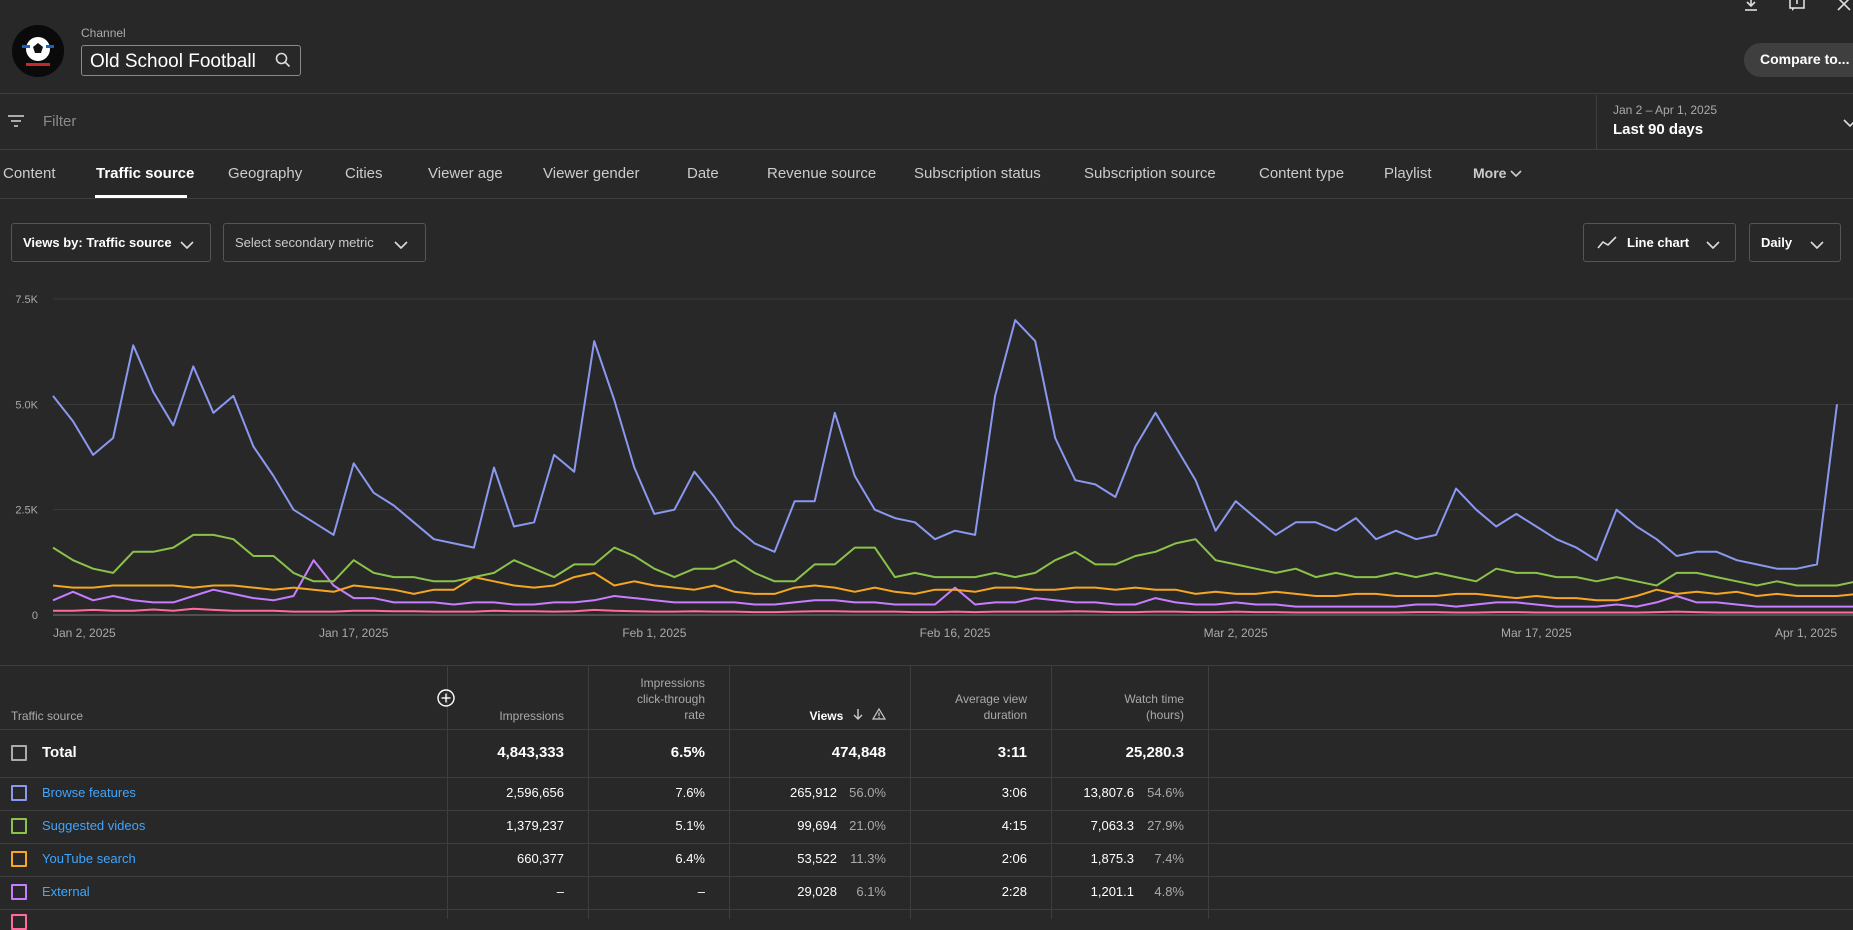  I want to click on row-impressions: –, so click(560, 891).